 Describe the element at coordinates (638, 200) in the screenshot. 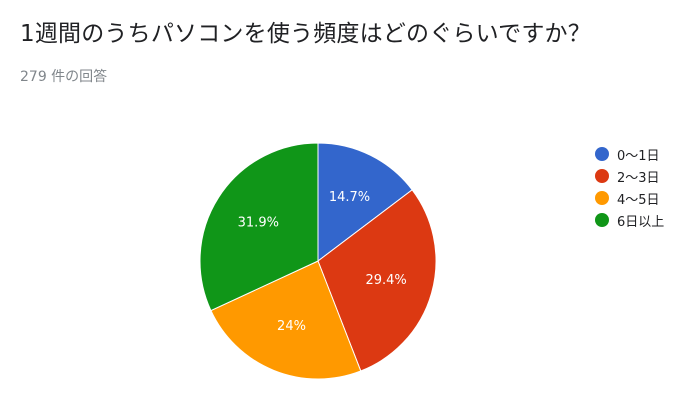

I see `legend-label: 4〜5日` at that location.